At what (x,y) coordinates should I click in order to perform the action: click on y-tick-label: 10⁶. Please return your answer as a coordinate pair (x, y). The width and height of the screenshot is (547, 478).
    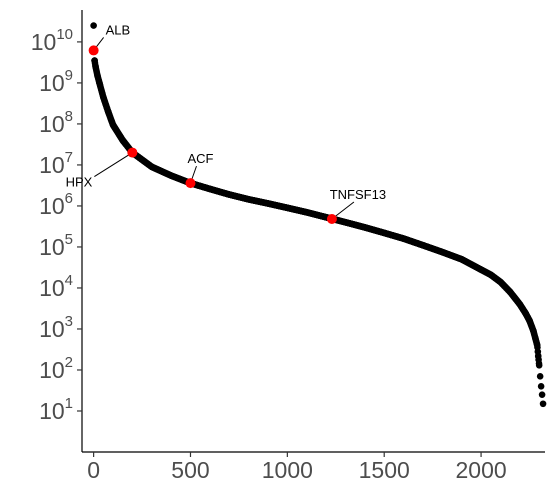
    Looking at the image, I should click on (56, 204).